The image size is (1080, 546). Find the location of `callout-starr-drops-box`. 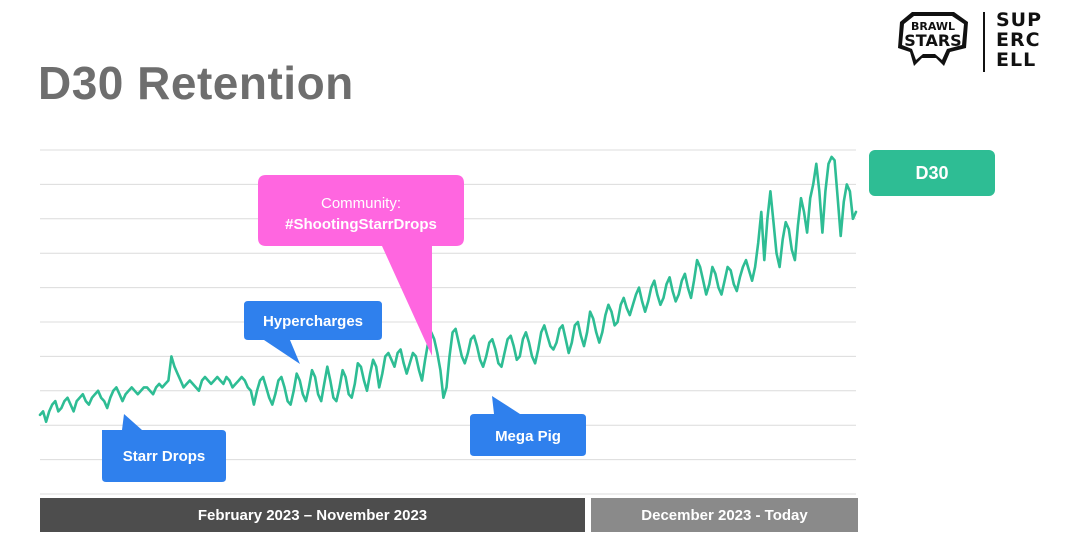

callout-starr-drops-box is located at coordinates (164, 448).